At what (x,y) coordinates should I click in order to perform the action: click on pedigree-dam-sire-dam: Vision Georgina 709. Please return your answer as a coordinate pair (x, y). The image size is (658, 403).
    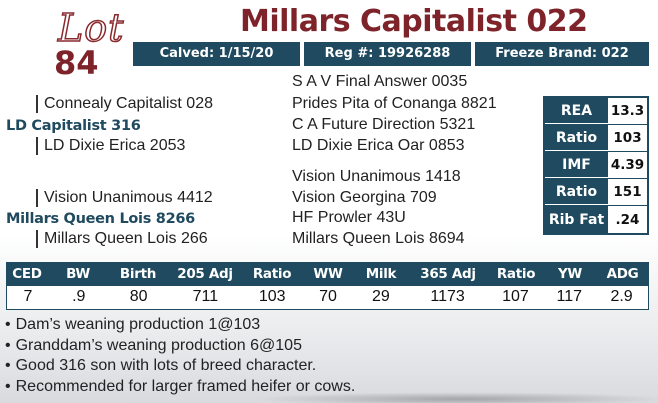
    Looking at the image, I should click on (364, 197).